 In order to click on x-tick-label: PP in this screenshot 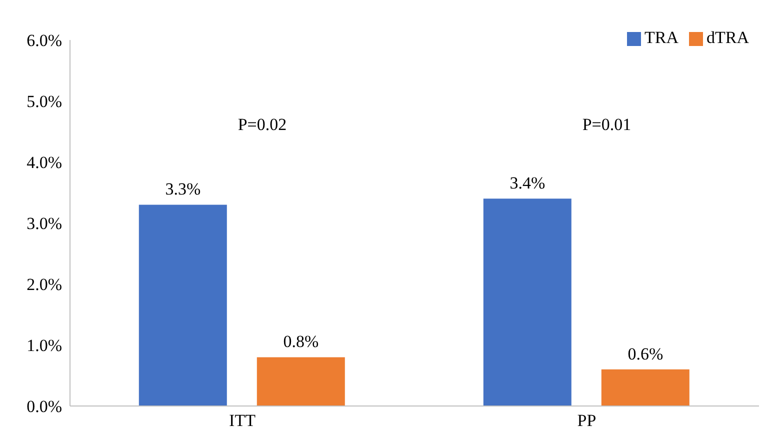, I will do `click(586, 420)`.